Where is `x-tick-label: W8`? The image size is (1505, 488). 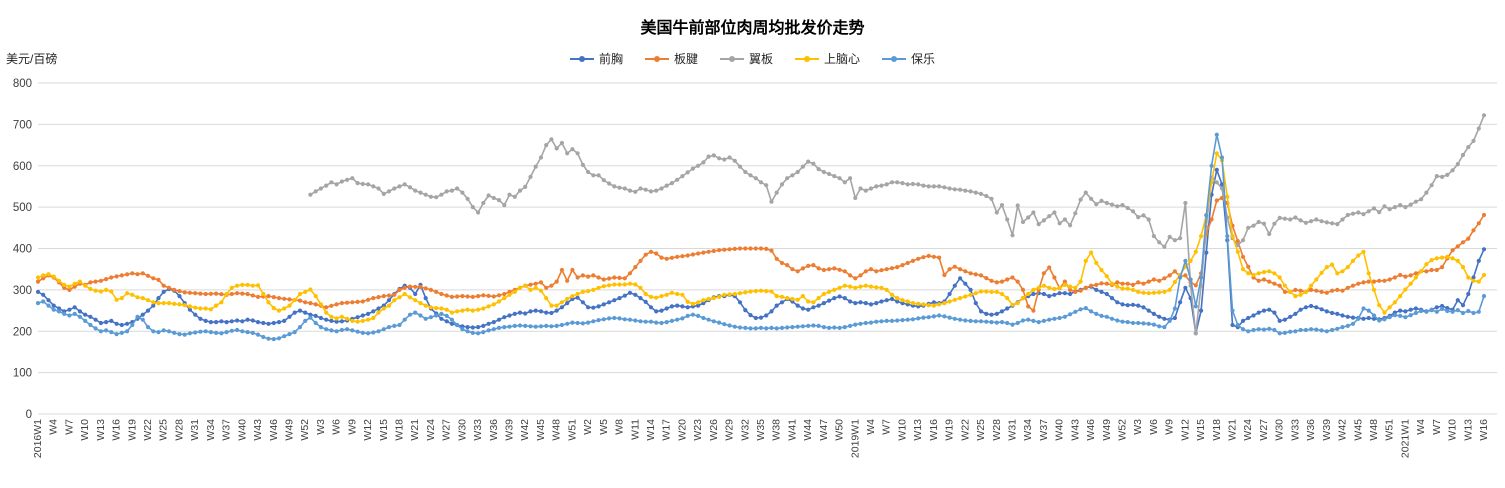
x-tick-label: W8 is located at coordinates (620, 427).